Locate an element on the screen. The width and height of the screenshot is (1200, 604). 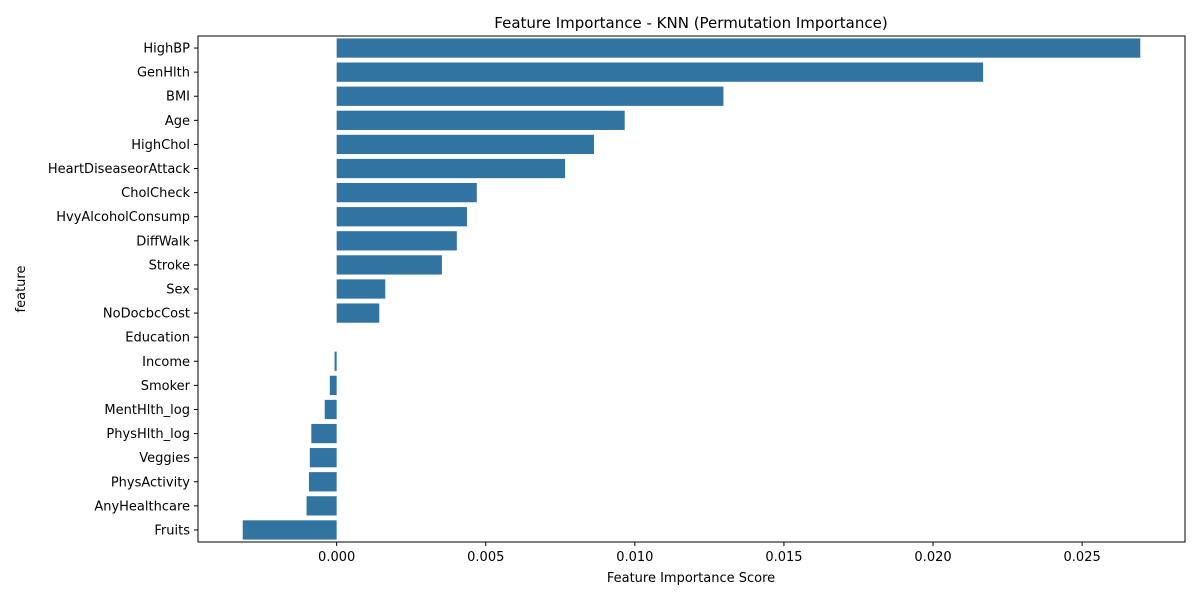
y-tick-label: Income is located at coordinates (166, 362).